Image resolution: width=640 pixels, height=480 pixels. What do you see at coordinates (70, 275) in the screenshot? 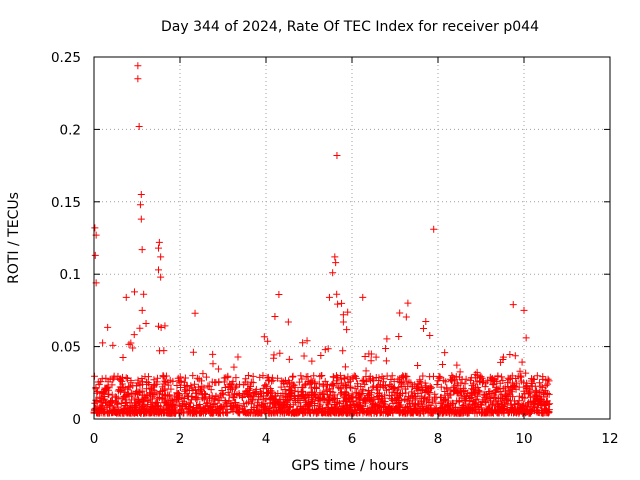
I see `y-tick-label: 0.1` at bounding box center [70, 275].